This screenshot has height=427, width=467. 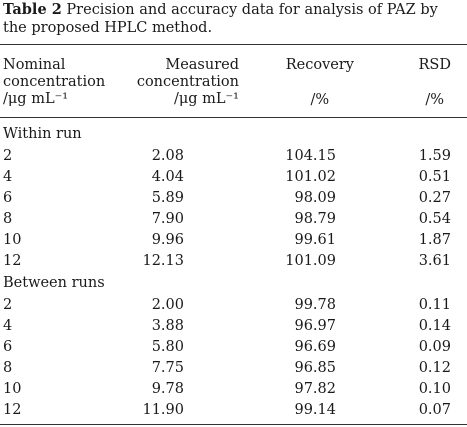 What do you see at coordinates (315, 240) in the screenshot?
I see `cell-recovery: 99.61` at bounding box center [315, 240].